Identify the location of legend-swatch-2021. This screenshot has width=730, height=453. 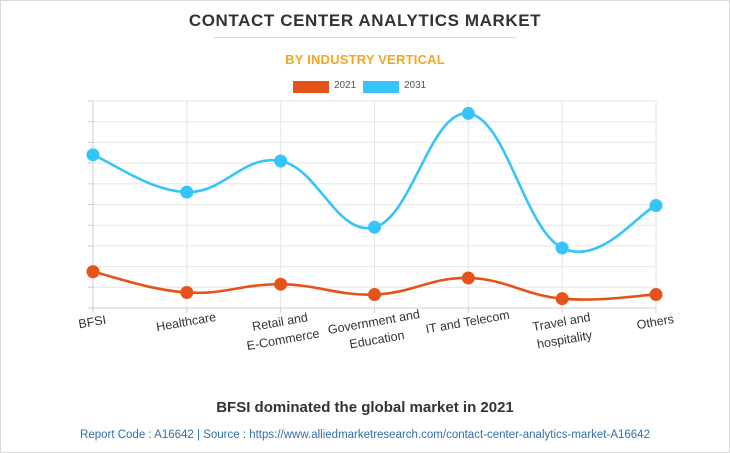
(311, 87).